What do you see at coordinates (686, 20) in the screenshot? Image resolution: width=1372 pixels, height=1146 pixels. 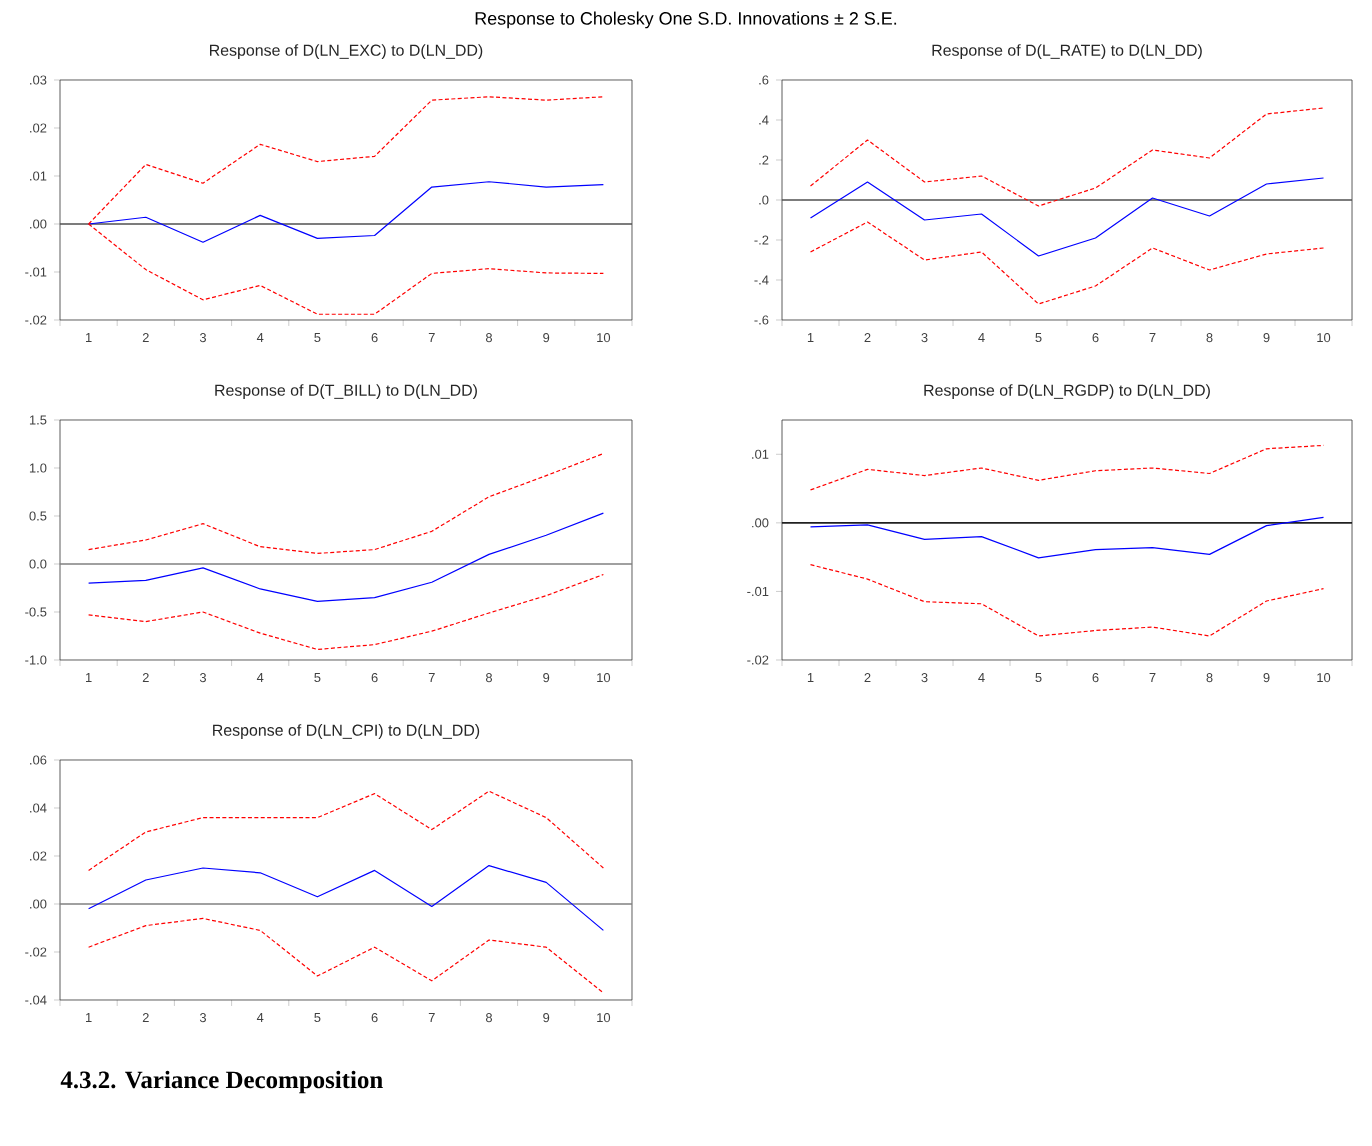 I see `text: Response to Cholesky One S.D. Innovations ± 2 S.E.` at bounding box center [686, 20].